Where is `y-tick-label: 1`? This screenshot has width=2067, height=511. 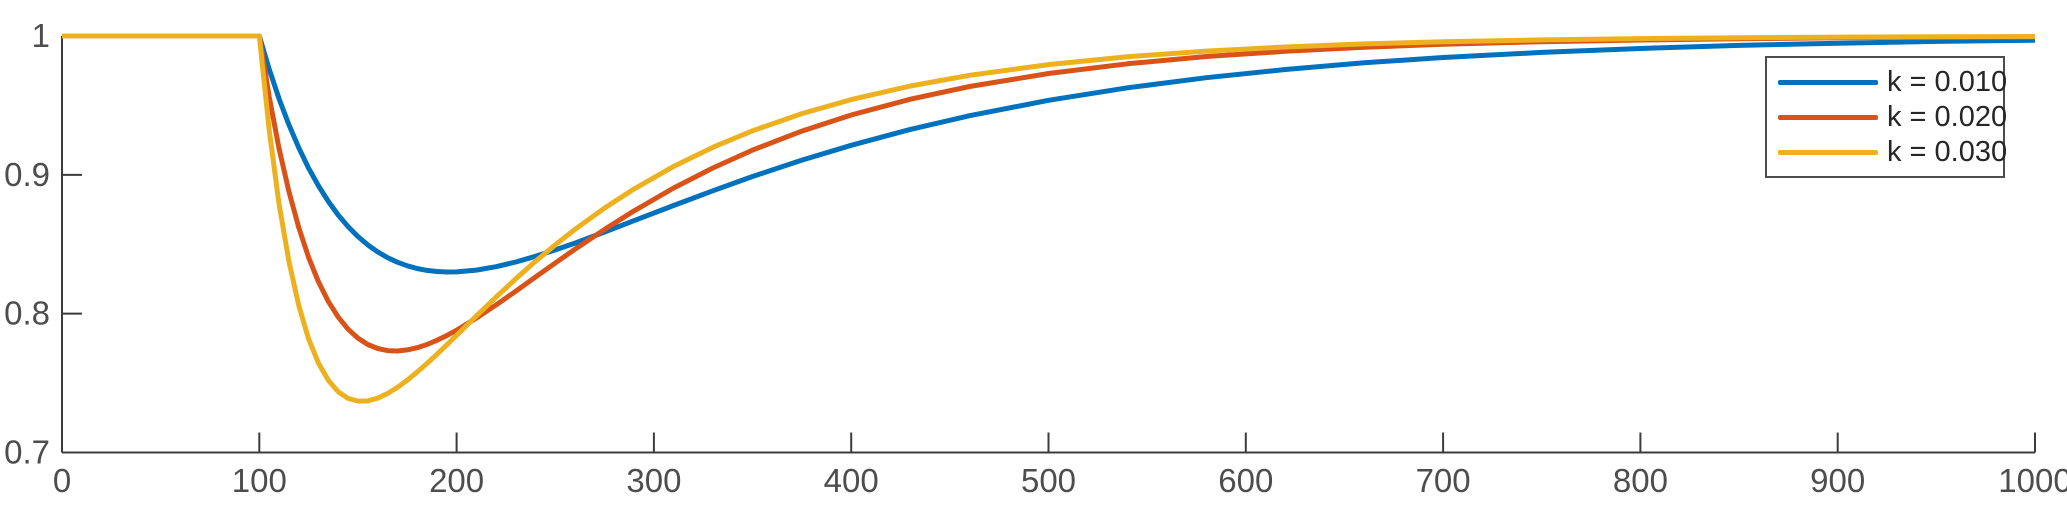 y-tick-label: 1 is located at coordinates (41, 35).